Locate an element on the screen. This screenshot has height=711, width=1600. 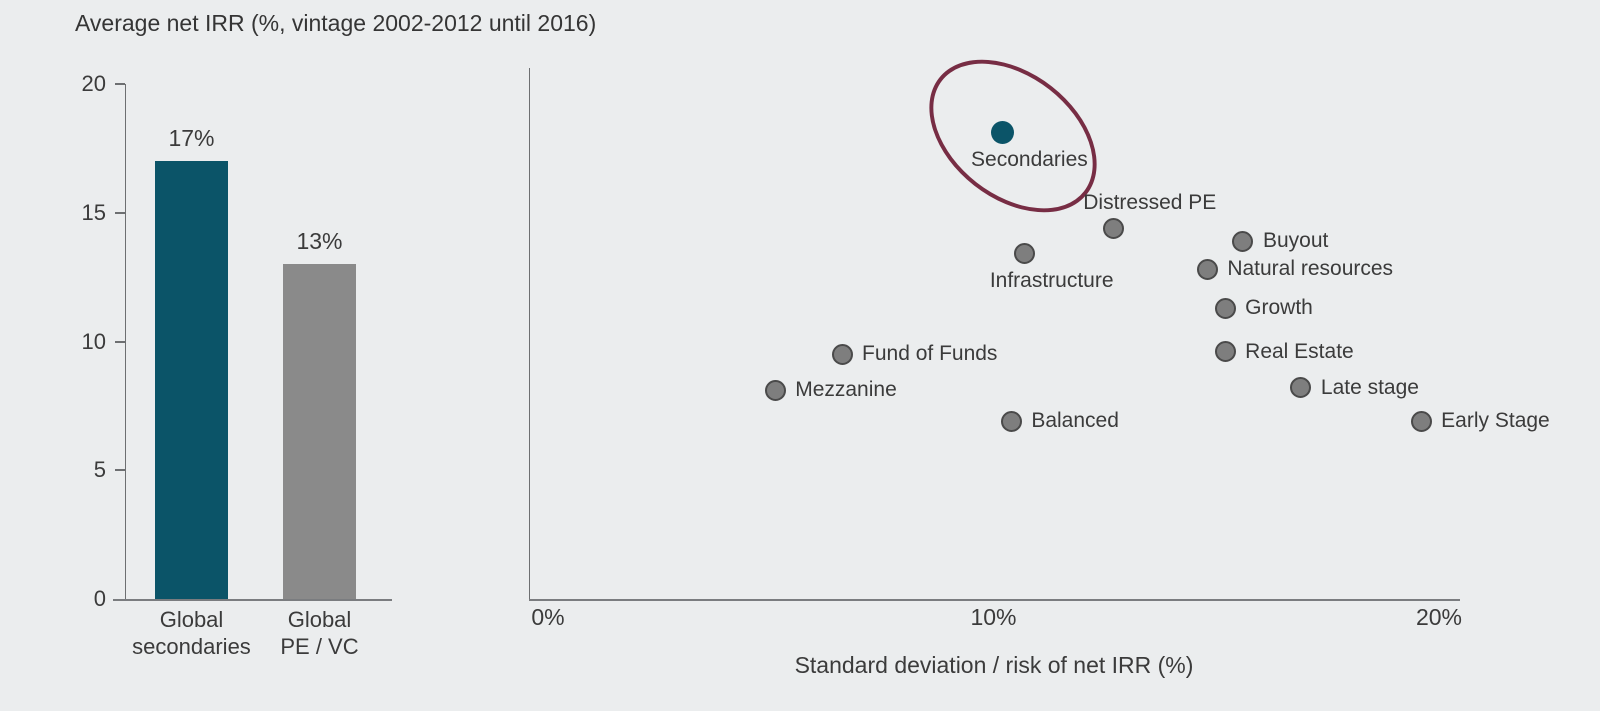
point-label-late-stage: Late stage is located at coordinates (1369, 387).